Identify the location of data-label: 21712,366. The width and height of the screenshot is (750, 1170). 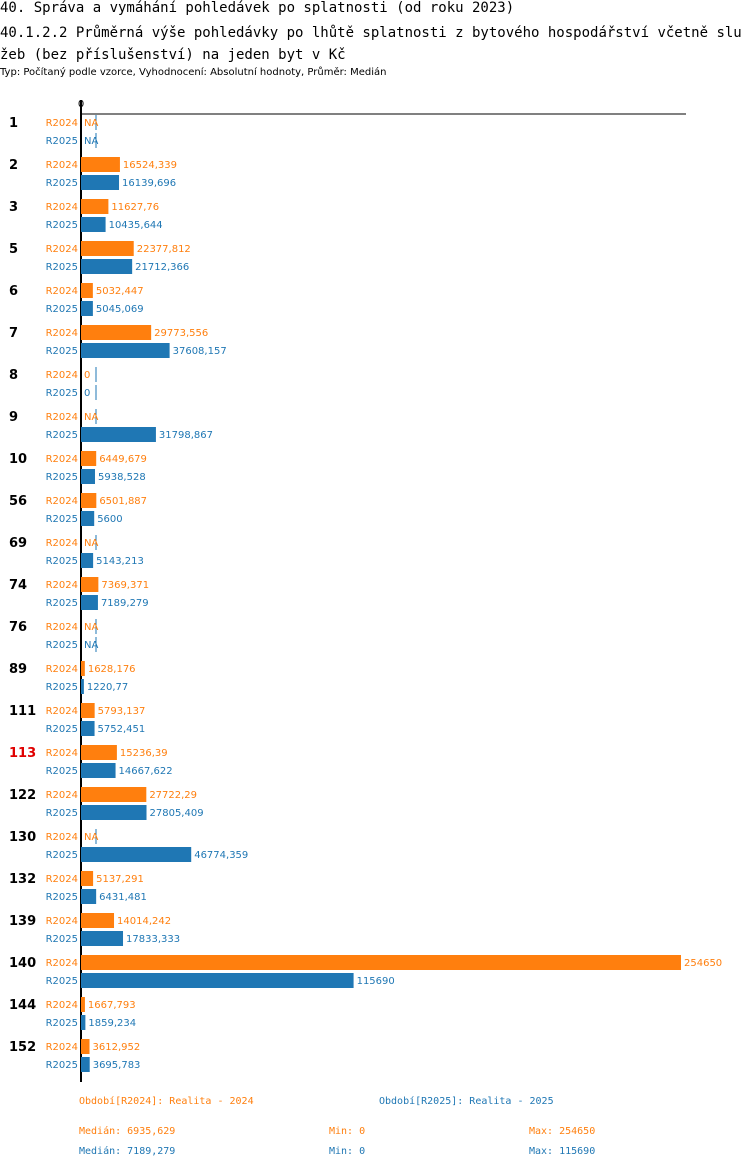
(162, 267).